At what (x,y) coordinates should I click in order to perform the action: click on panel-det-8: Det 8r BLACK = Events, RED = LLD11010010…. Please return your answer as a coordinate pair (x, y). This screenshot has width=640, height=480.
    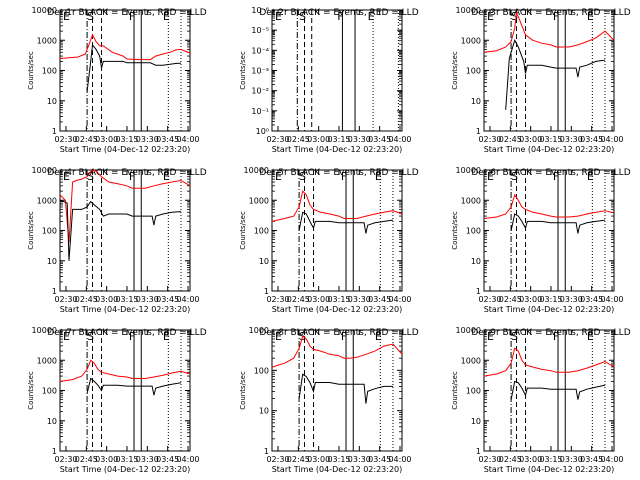
    Looking at the image, I should click on (329, 400).